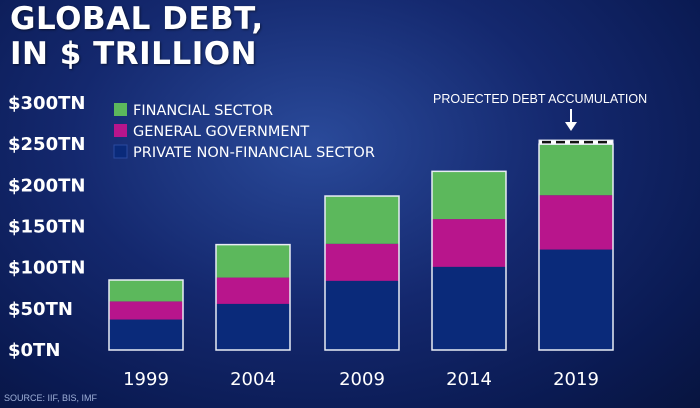 This screenshot has width=700, height=408. Describe the element at coordinates (146, 379) in the screenshot. I see `x-tick-label: 1999` at that location.